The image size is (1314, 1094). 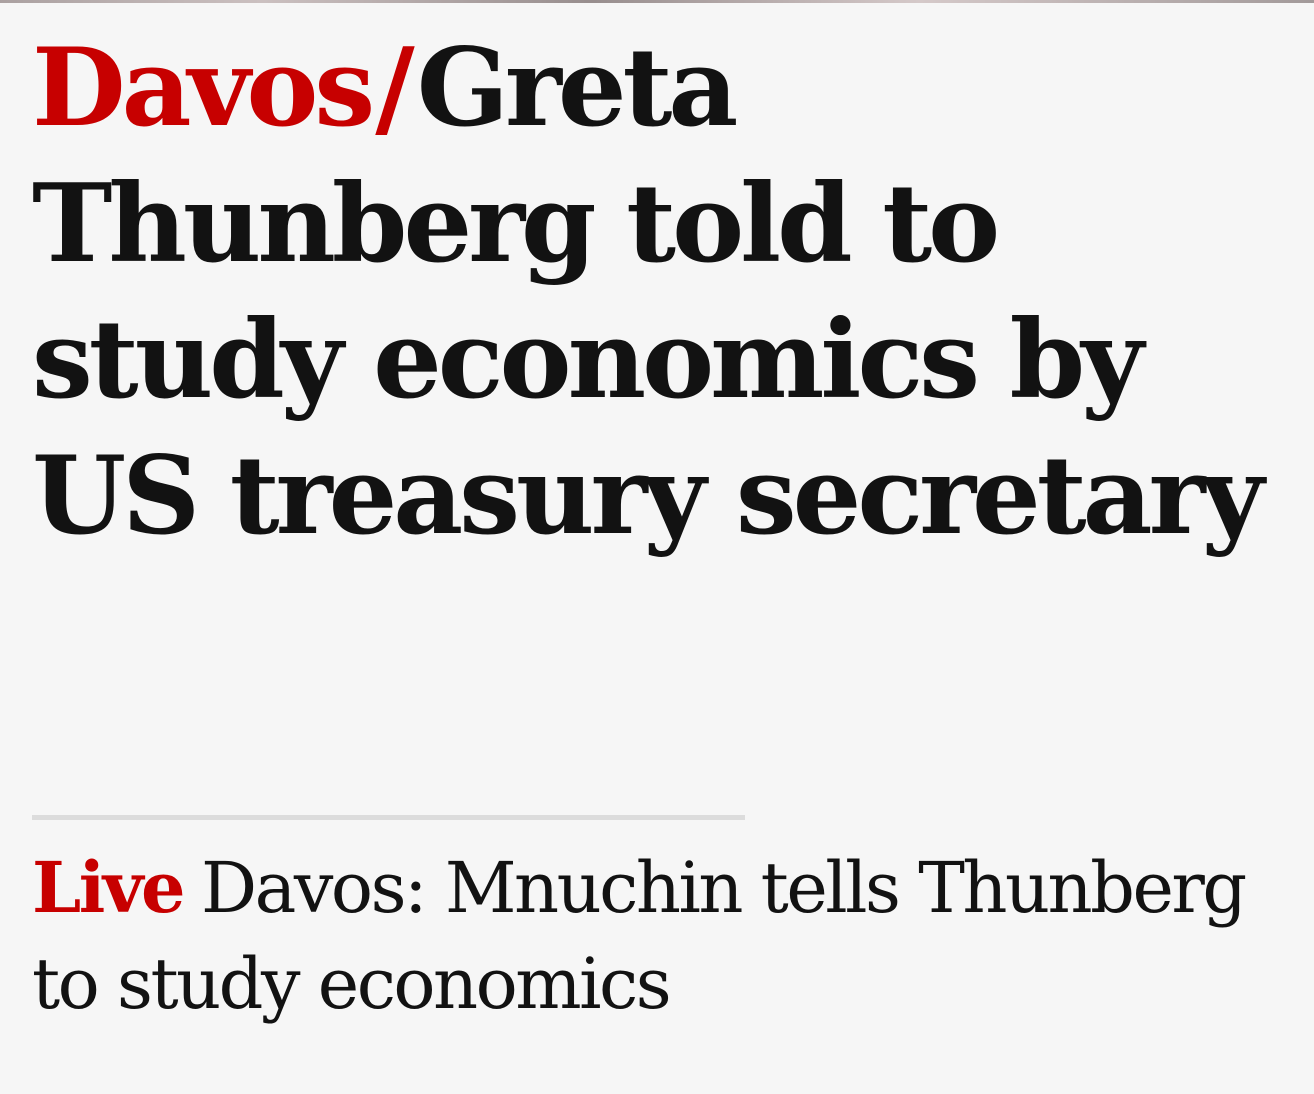 I want to click on live-badge: Live, so click(x=107, y=887).